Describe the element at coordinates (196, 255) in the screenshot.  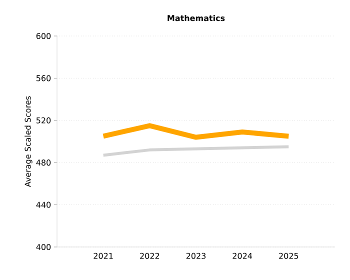
I see `x-tick-label: 2023` at that location.